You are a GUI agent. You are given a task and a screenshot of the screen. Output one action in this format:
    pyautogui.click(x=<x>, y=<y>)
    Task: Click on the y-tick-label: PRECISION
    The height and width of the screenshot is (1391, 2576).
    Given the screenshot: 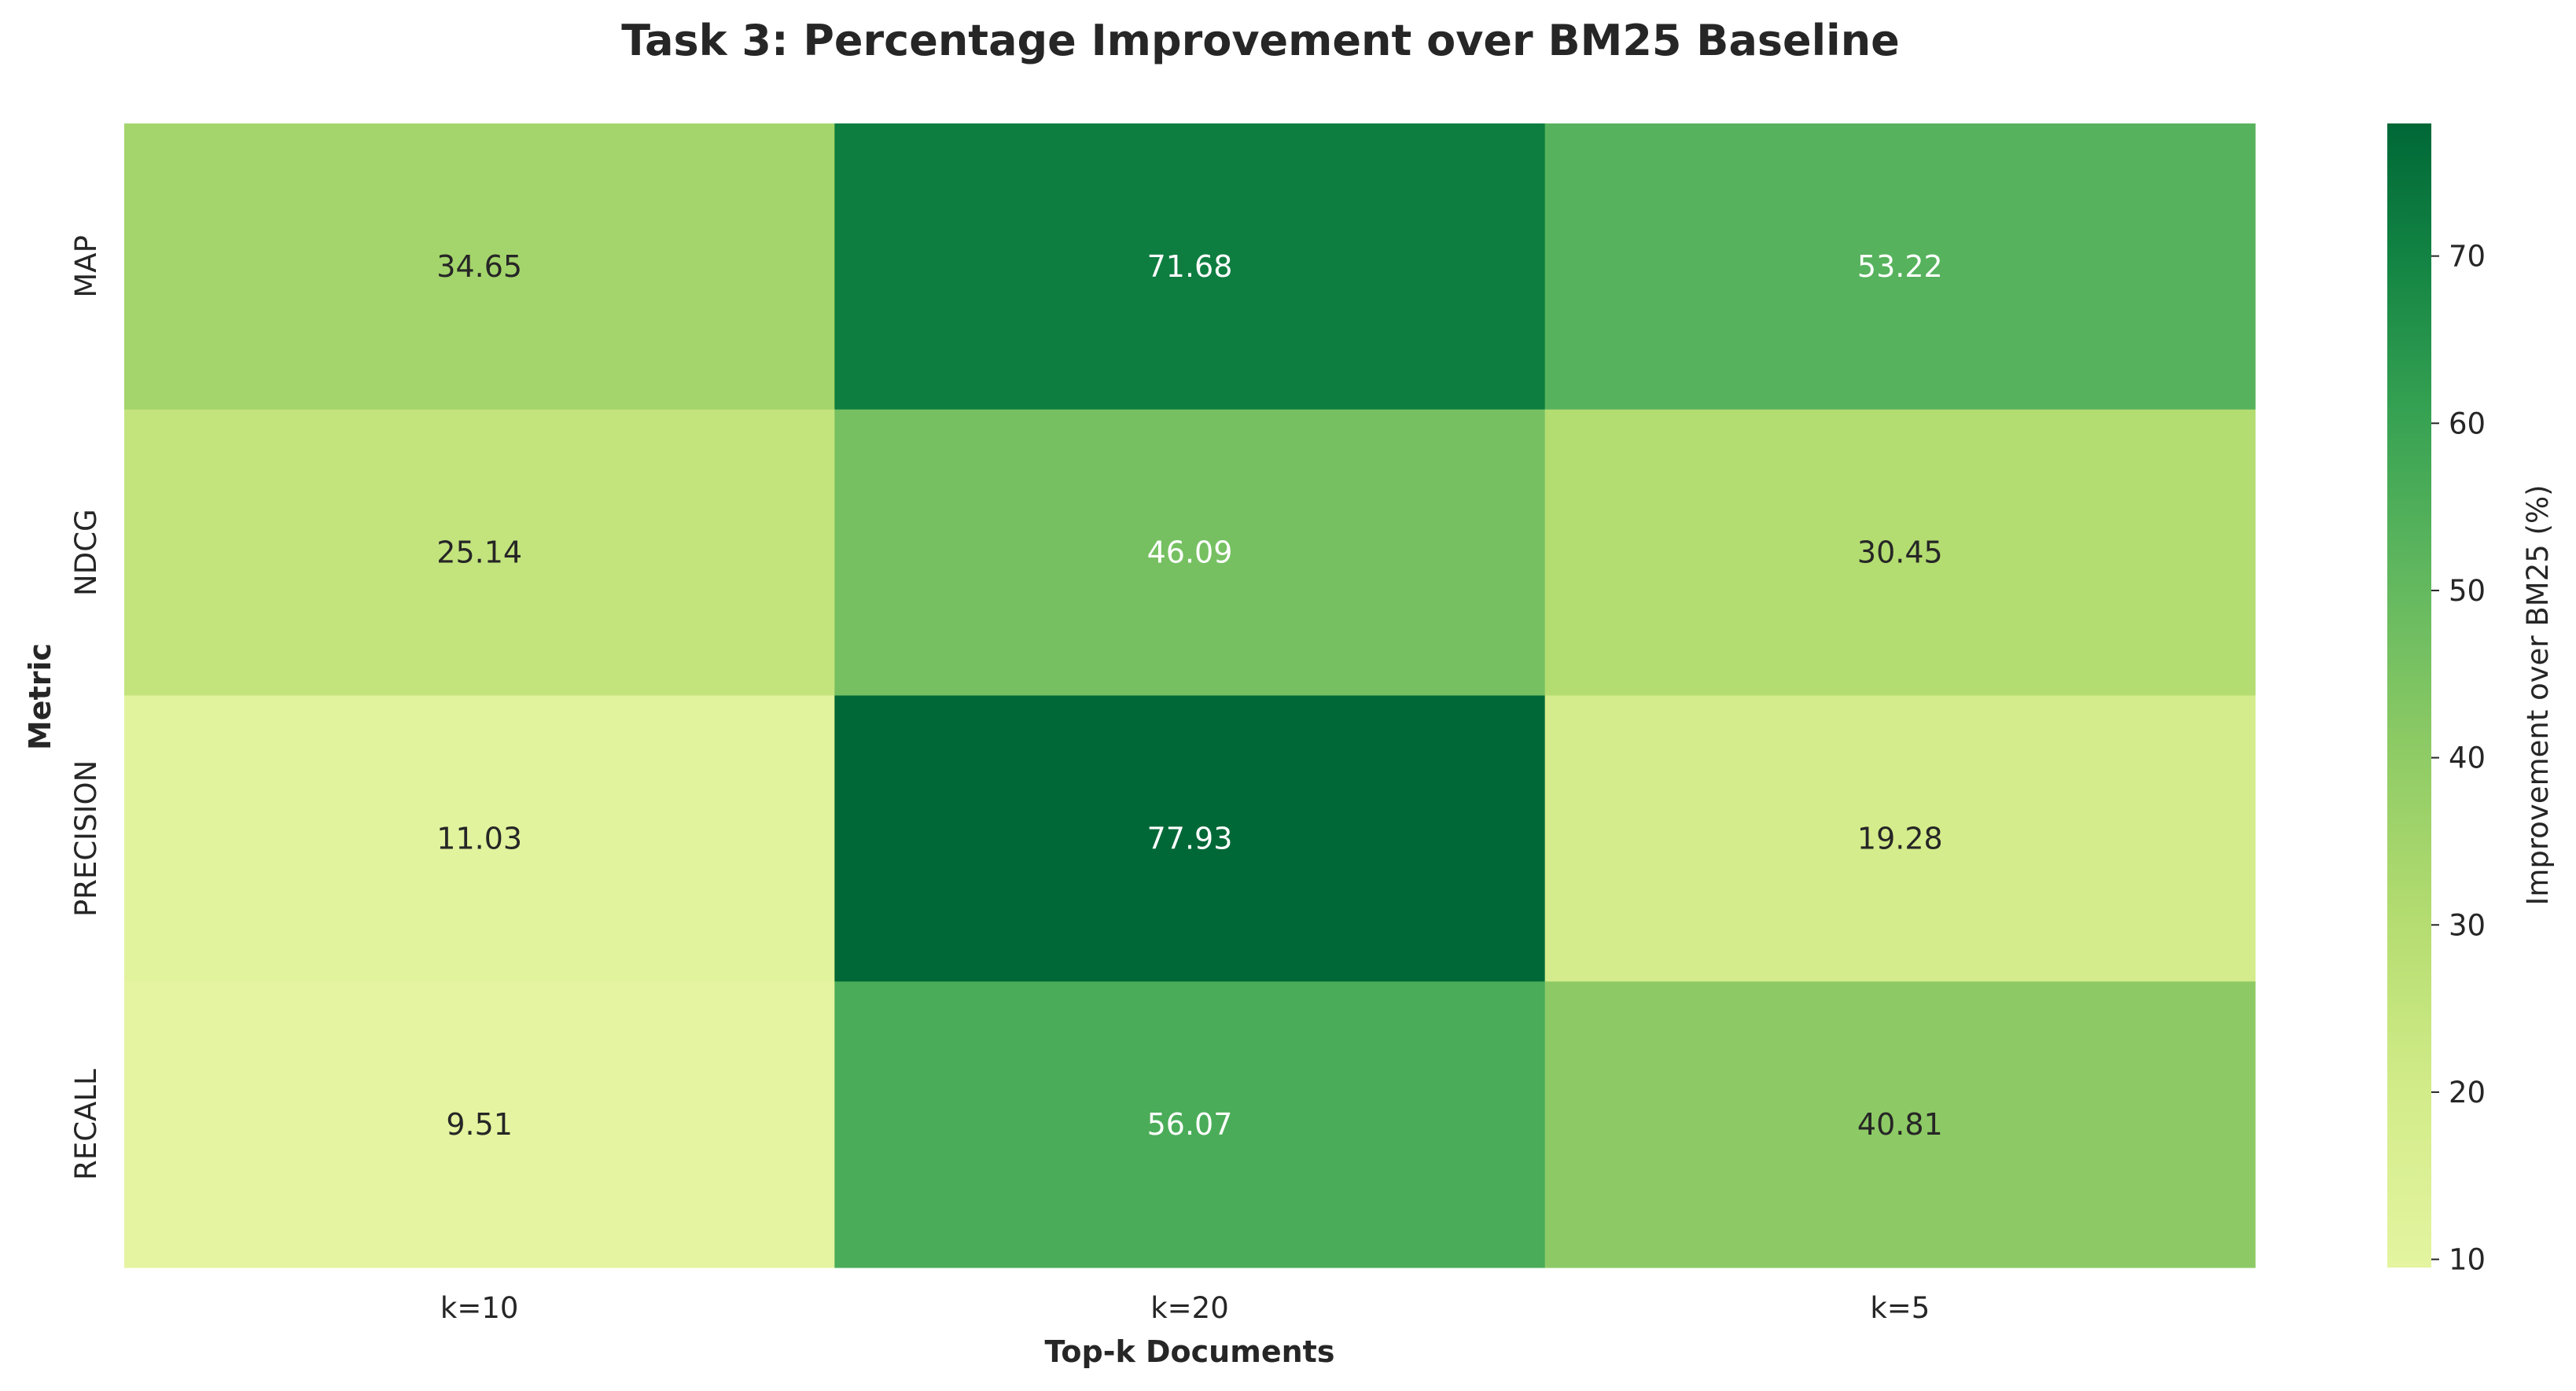 What is the action you would take?
    pyautogui.click(x=86, y=838)
    